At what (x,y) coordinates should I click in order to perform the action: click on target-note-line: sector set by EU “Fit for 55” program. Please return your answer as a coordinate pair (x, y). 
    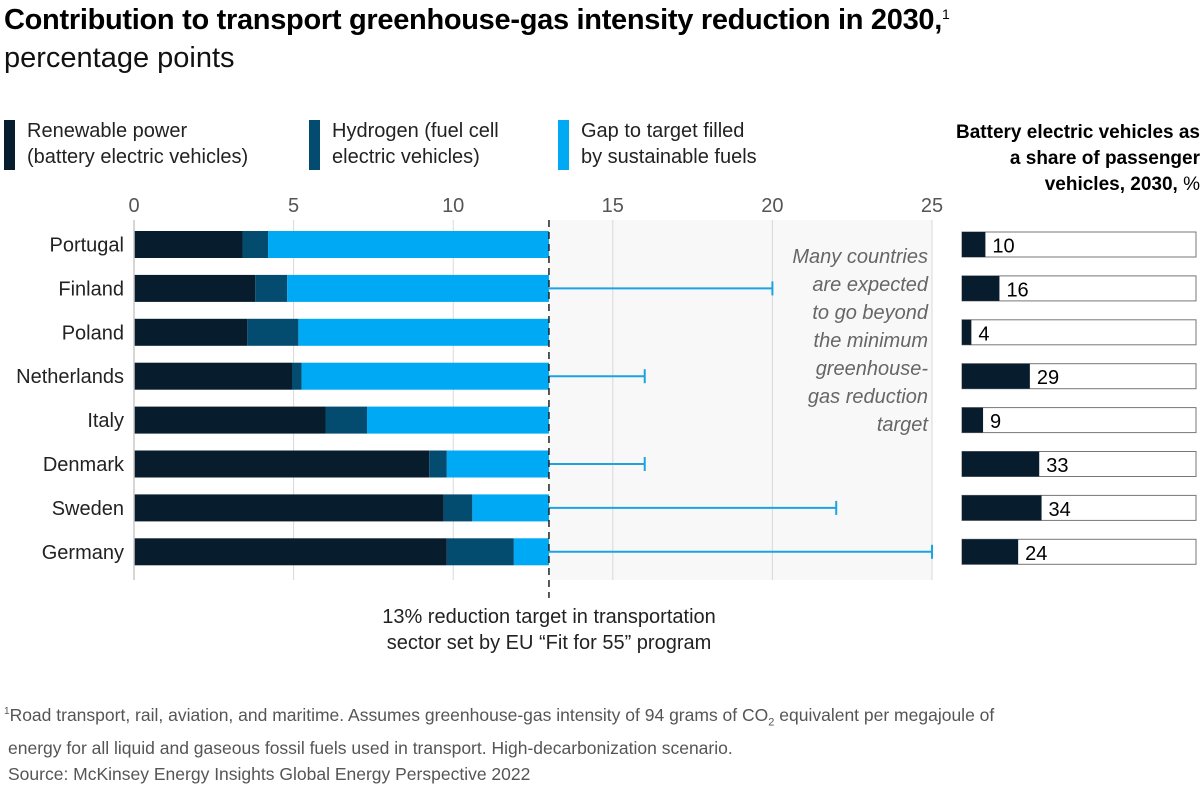
    Looking at the image, I should click on (549, 643).